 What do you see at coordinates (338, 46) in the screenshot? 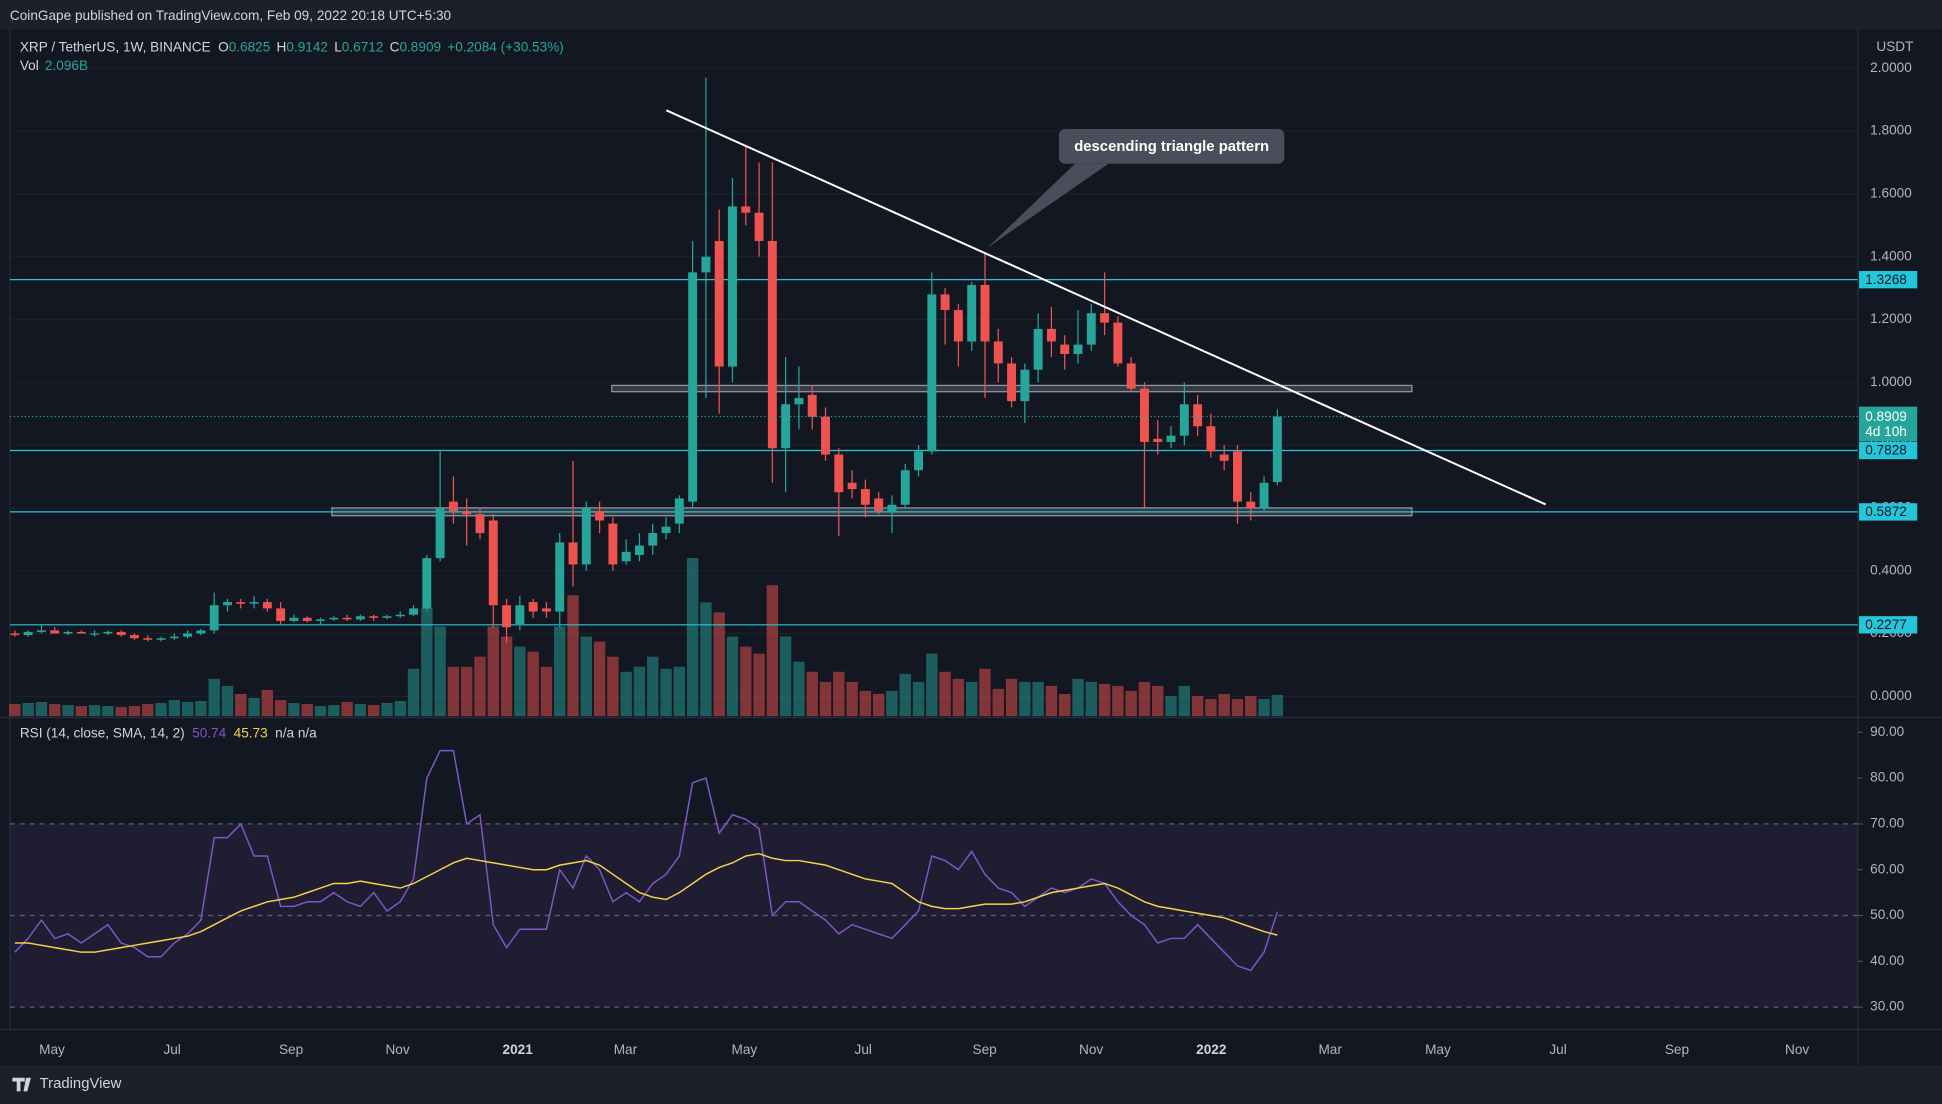
I see `legend-key: L` at bounding box center [338, 46].